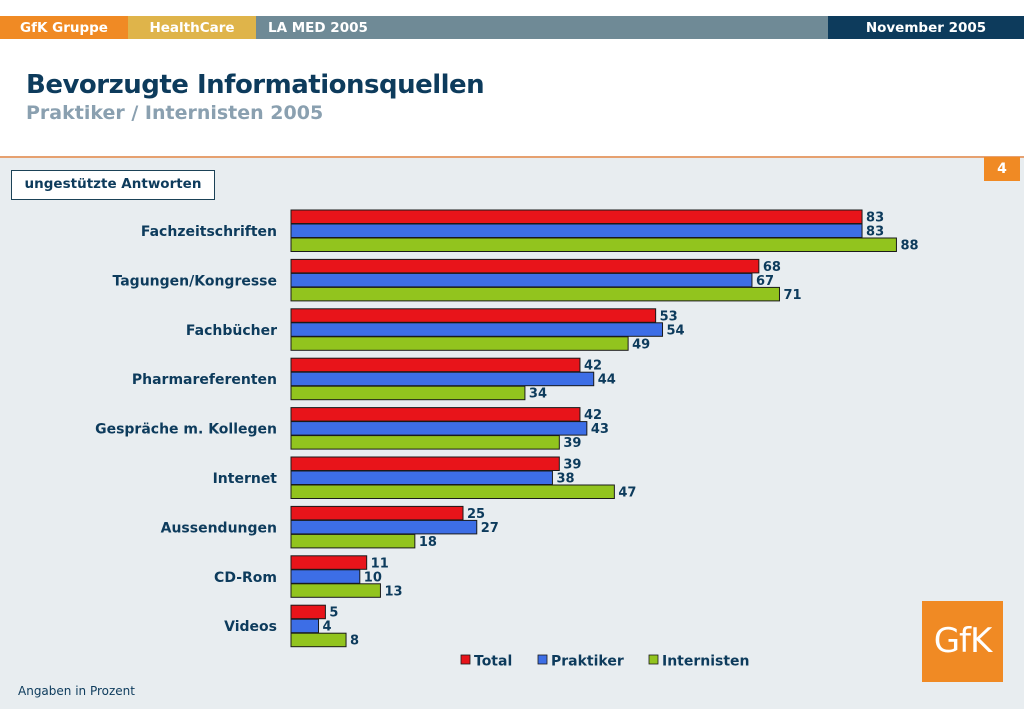 Image resolution: width=1024 pixels, height=709 pixels. What do you see at coordinates (186, 430) in the screenshot?
I see `category-label: Gespräche m. Kollegen` at bounding box center [186, 430].